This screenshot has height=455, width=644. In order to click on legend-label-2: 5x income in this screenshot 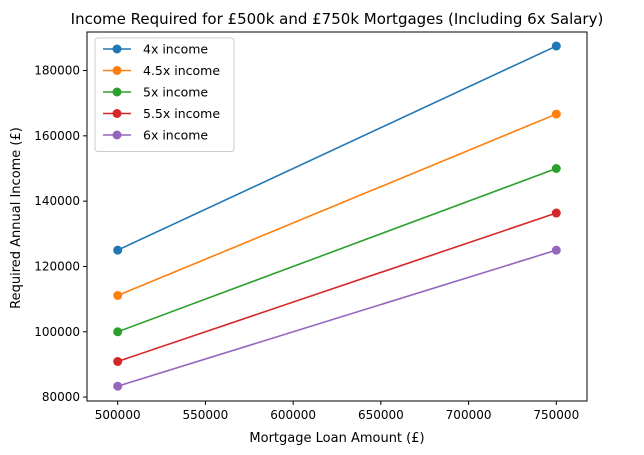, I will do `click(175, 92)`.